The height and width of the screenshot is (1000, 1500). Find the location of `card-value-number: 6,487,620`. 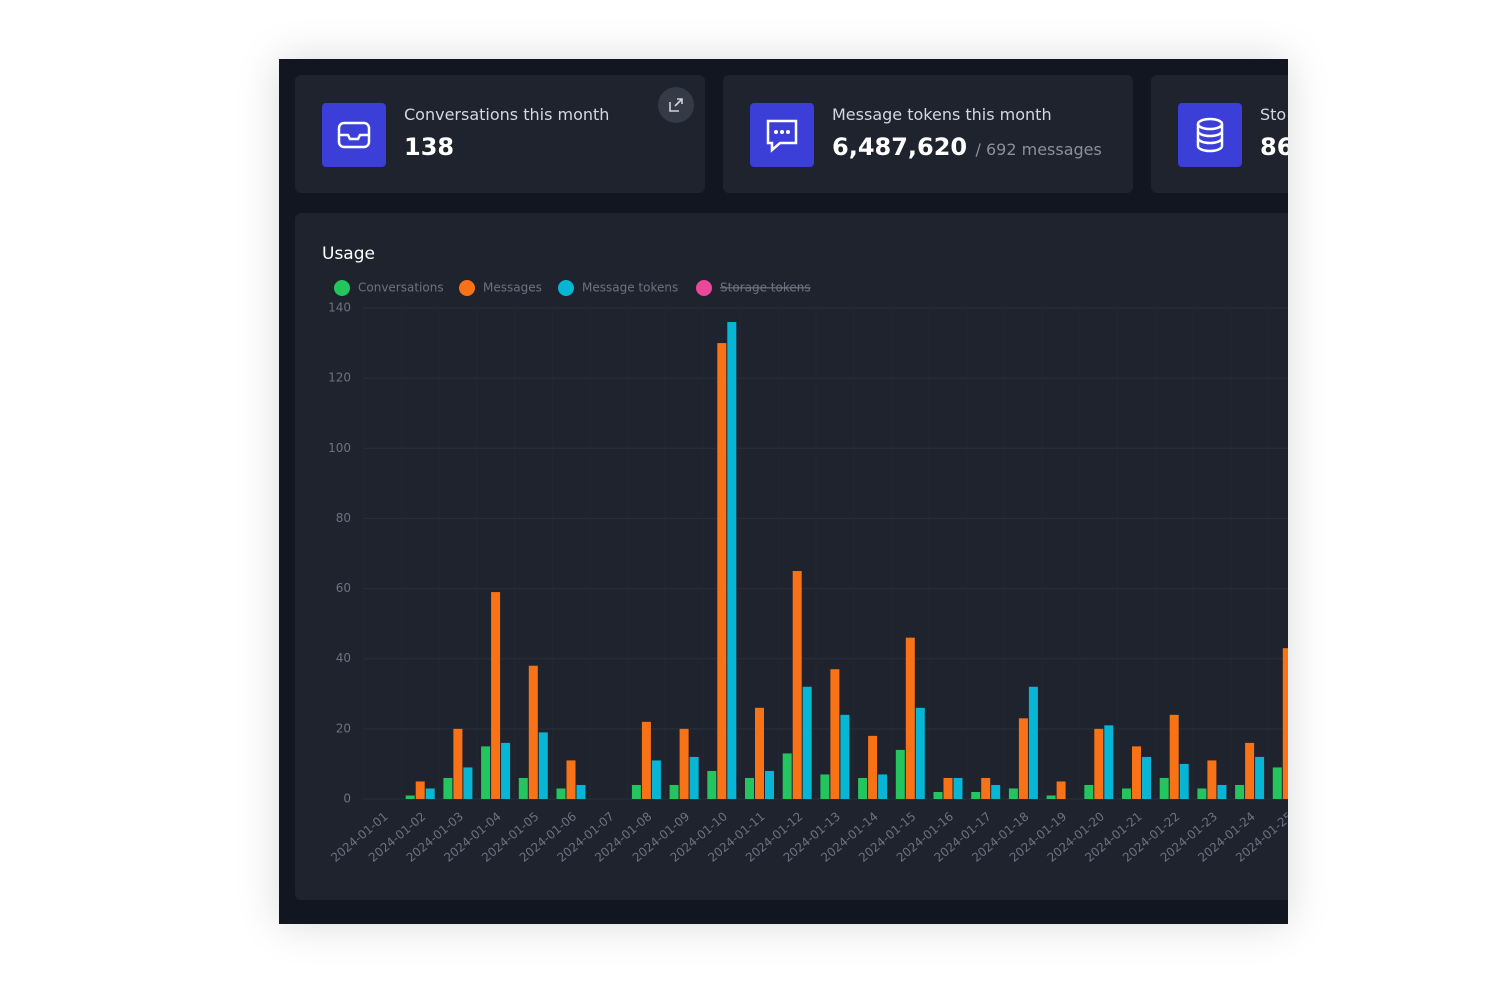

card-value-number: 6,487,620 is located at coordinates (900, 147).